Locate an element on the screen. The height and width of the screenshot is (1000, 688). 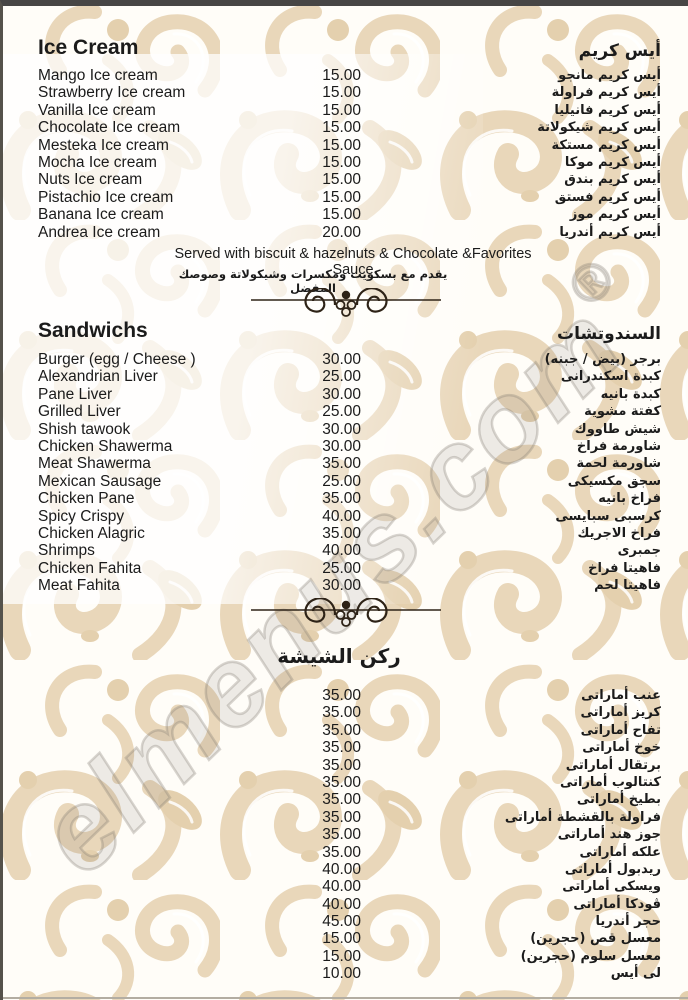
menu-row: 10.00 لى أيس is located at coordinates (345, 973).